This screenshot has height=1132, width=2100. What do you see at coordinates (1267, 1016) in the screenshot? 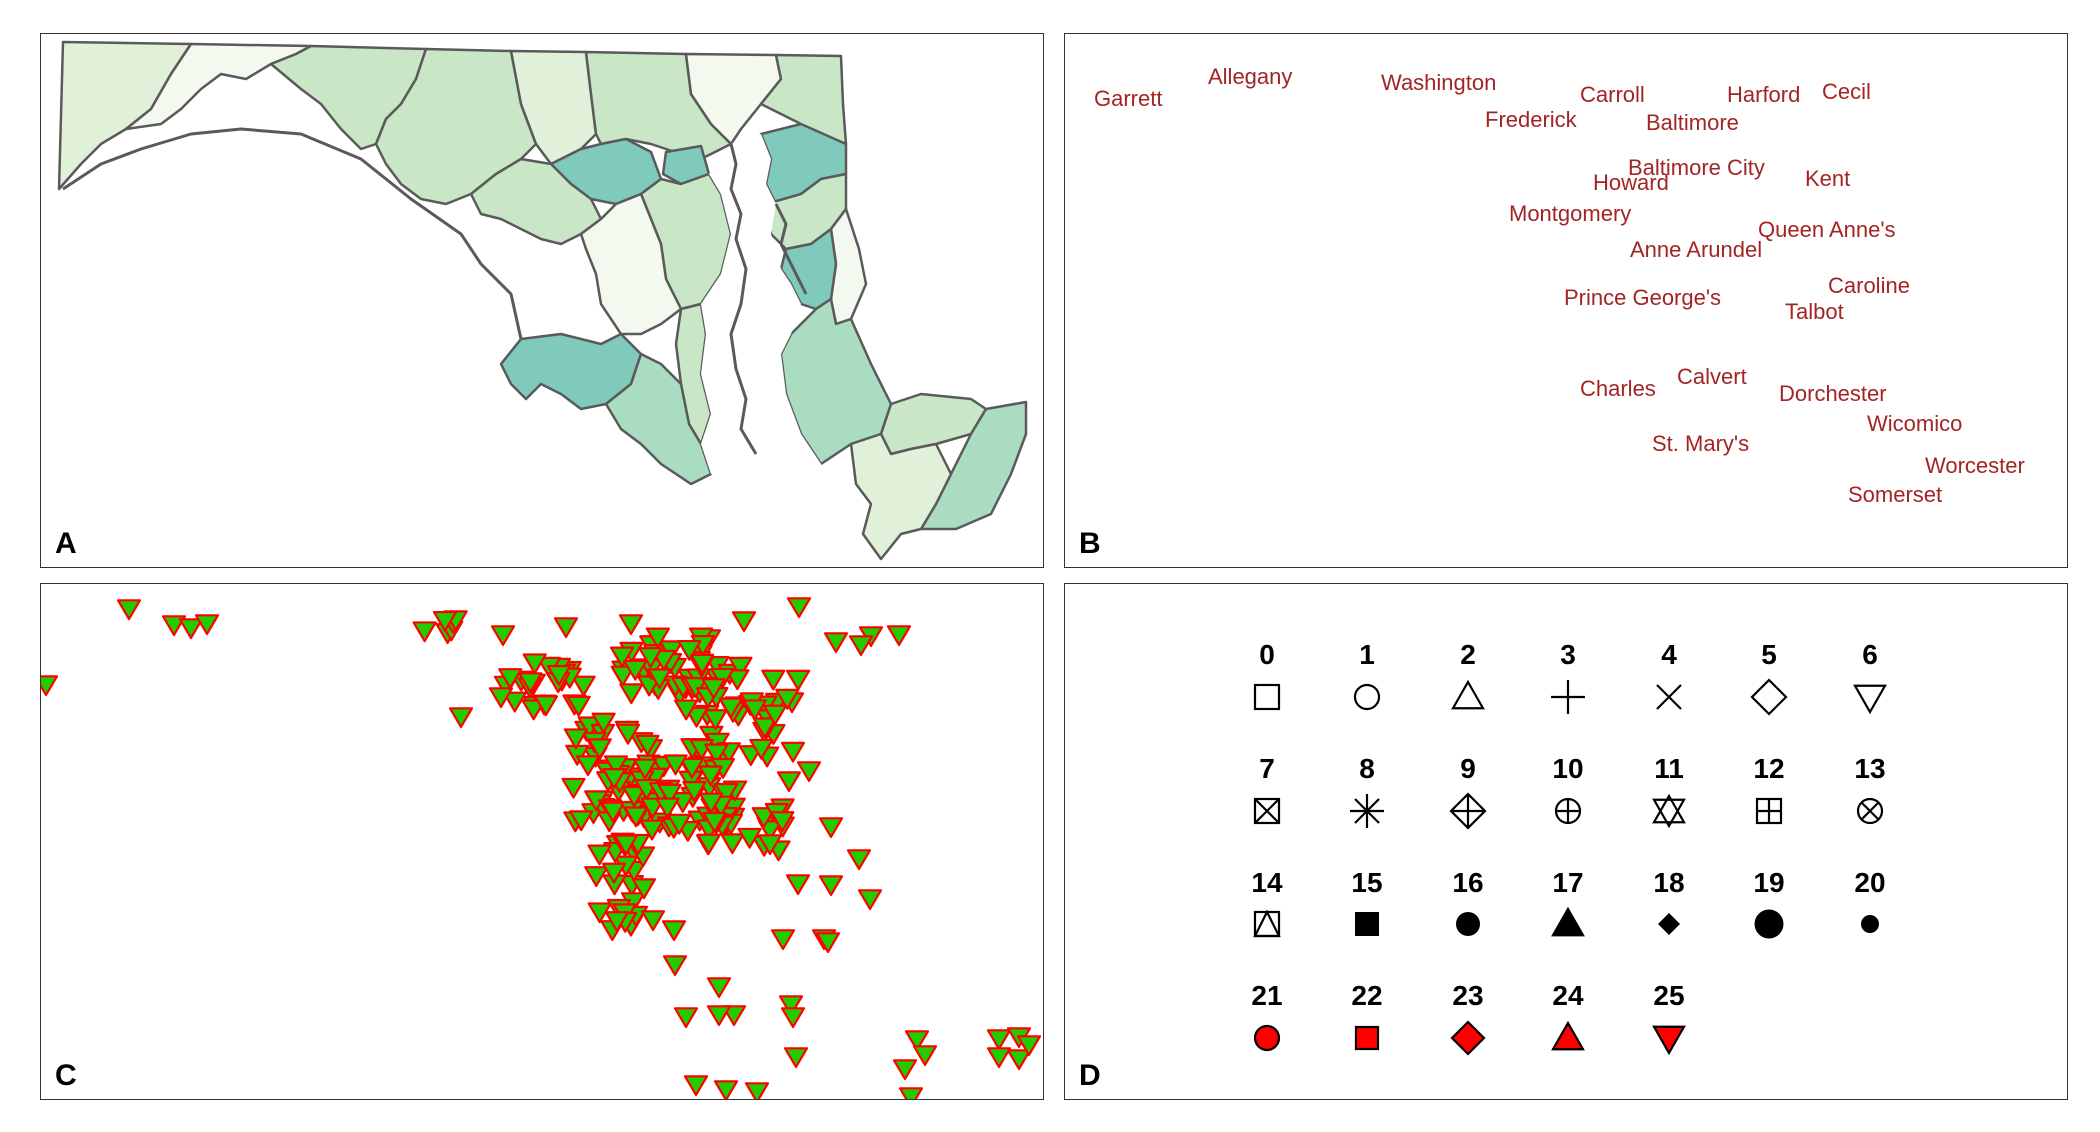
I see `pch-symbol-21: 21` at bounding box center [1267, 1016].